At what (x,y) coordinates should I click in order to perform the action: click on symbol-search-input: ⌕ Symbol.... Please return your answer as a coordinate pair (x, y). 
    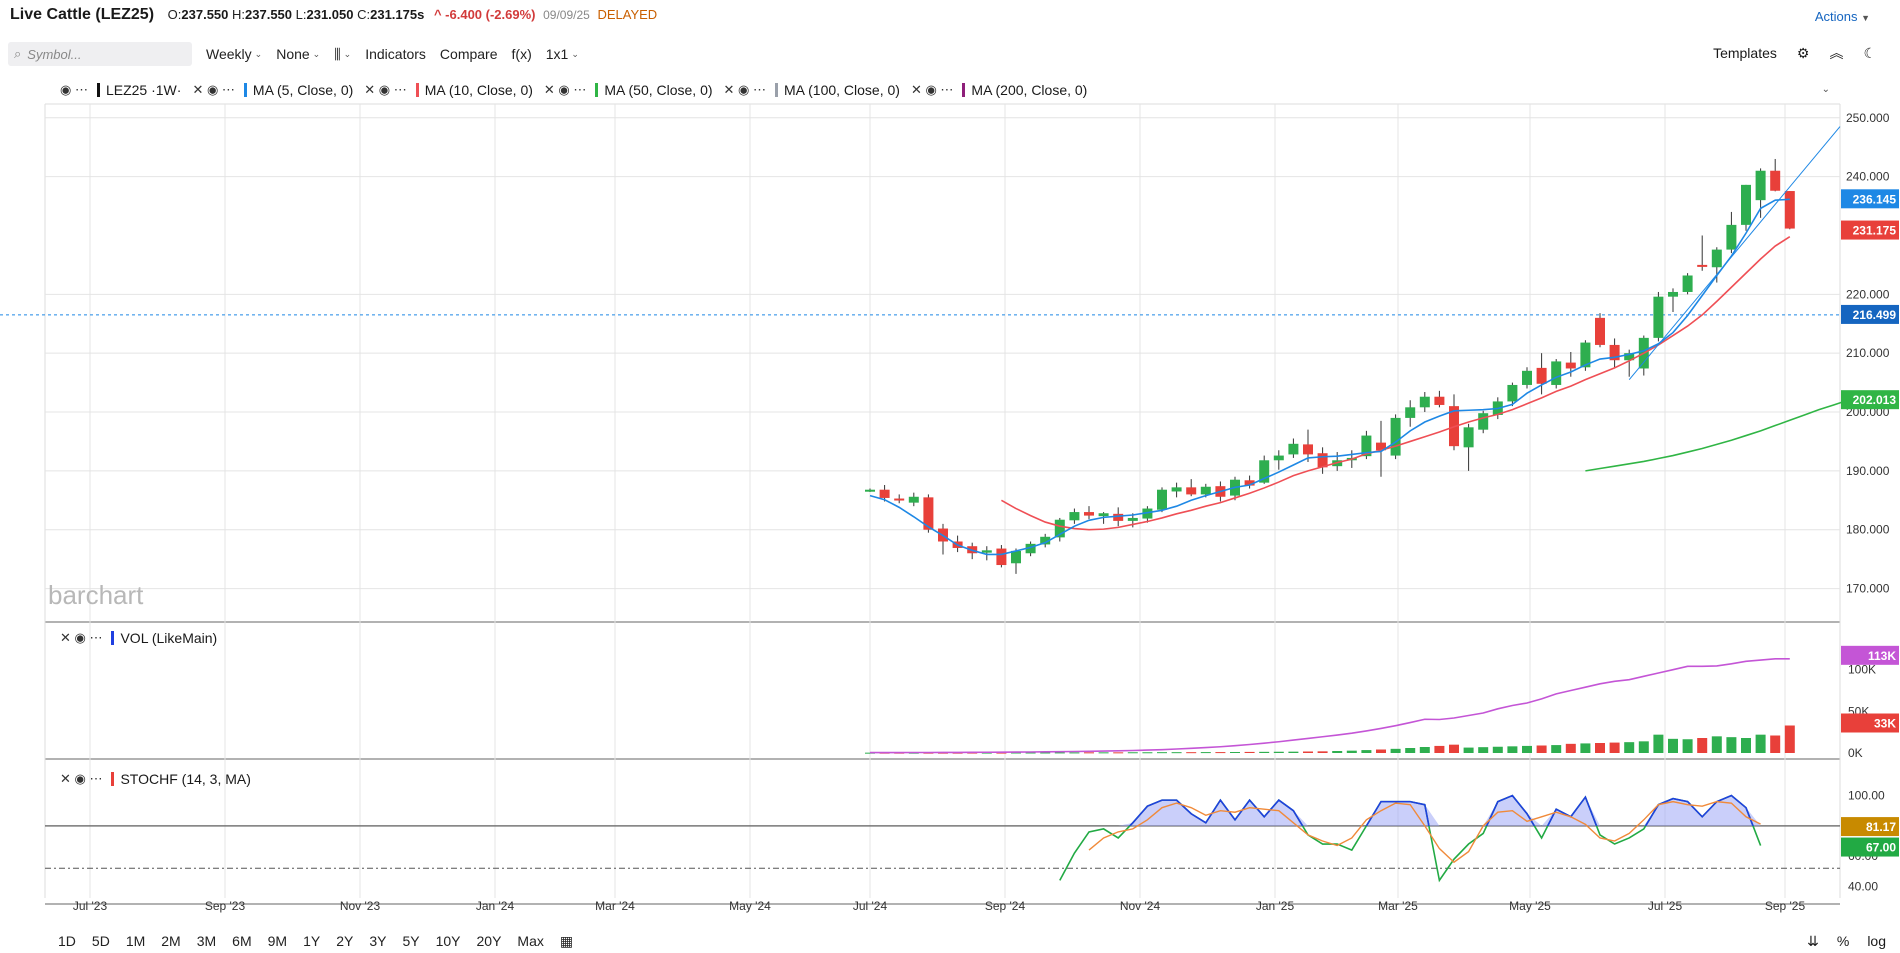
    Looking at the image, I should click on (100, 54).